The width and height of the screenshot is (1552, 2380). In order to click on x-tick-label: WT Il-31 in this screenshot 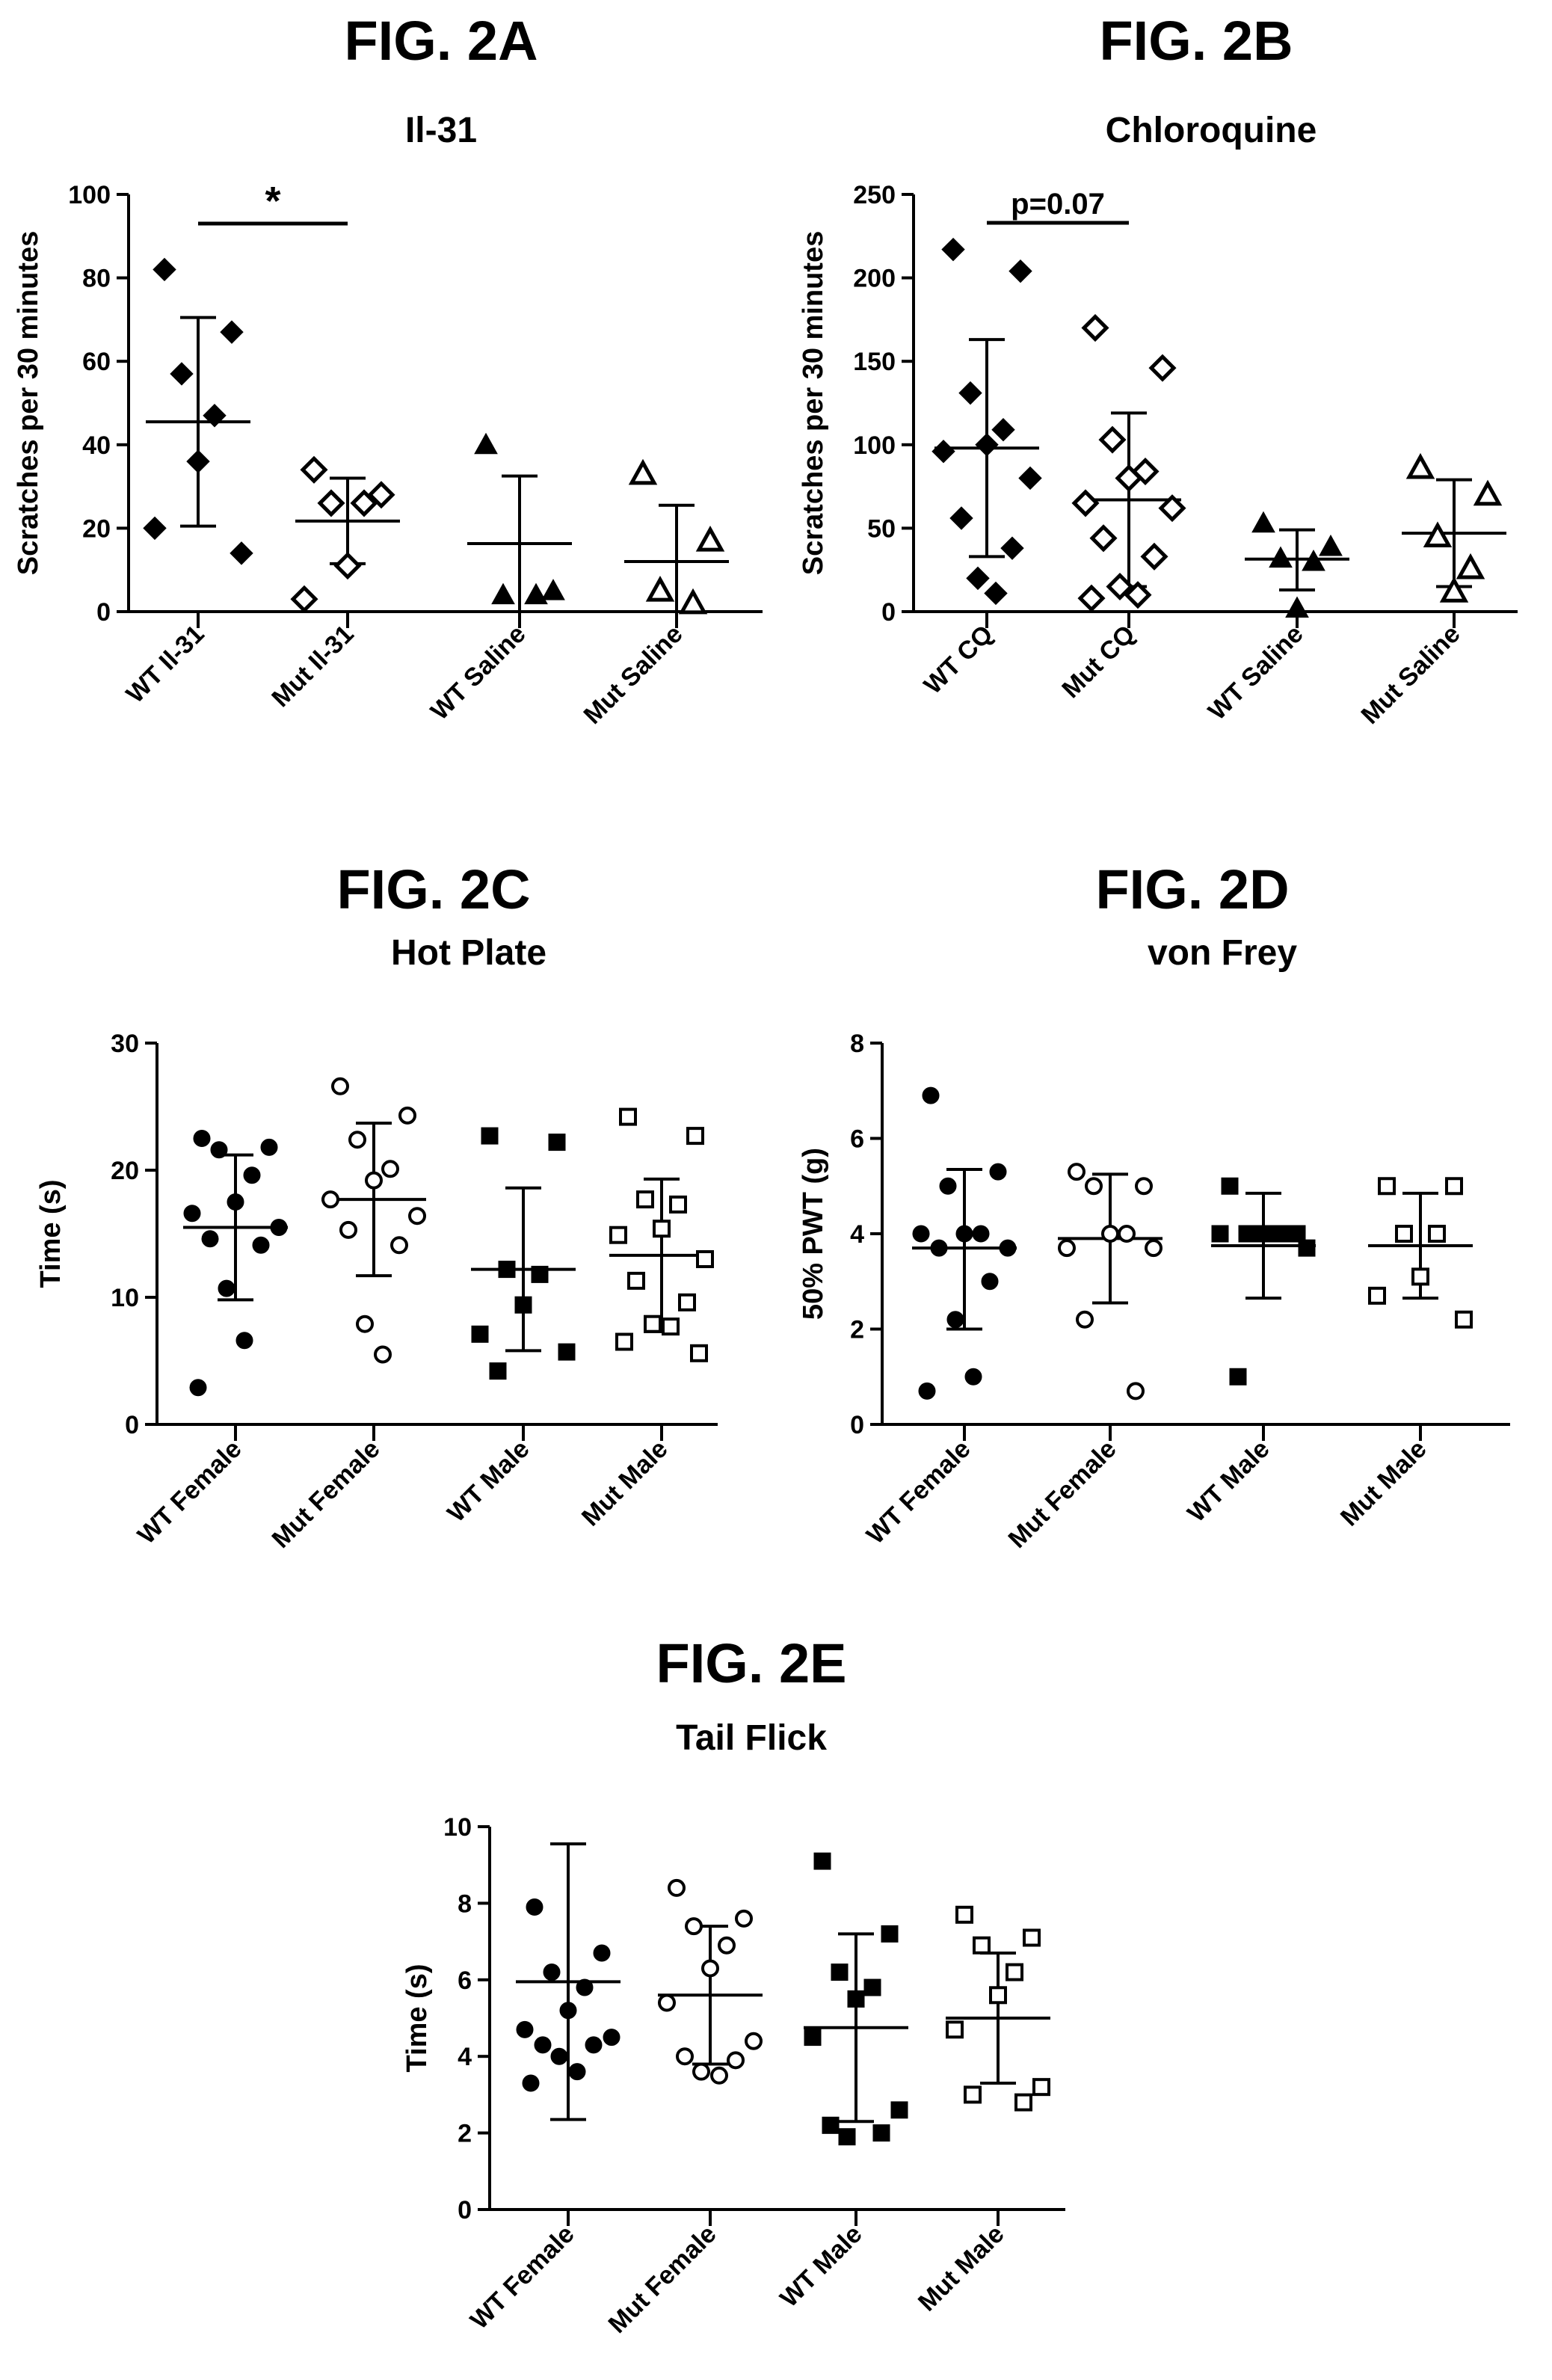, I will do `click(165, 664)`.